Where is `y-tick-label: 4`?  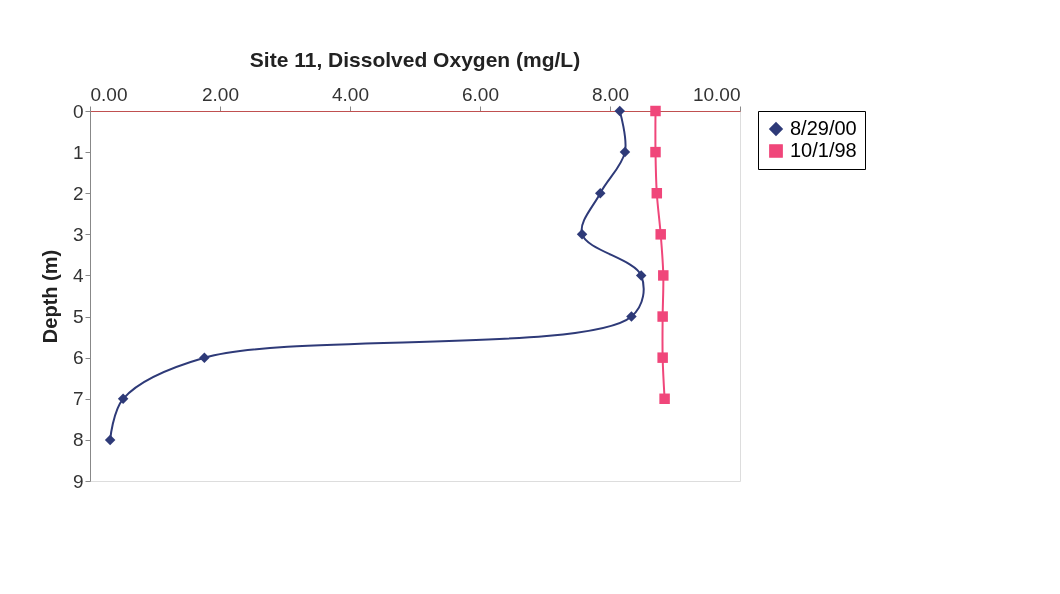 y-tick-label: 4 is located at coordinates (78, 275).